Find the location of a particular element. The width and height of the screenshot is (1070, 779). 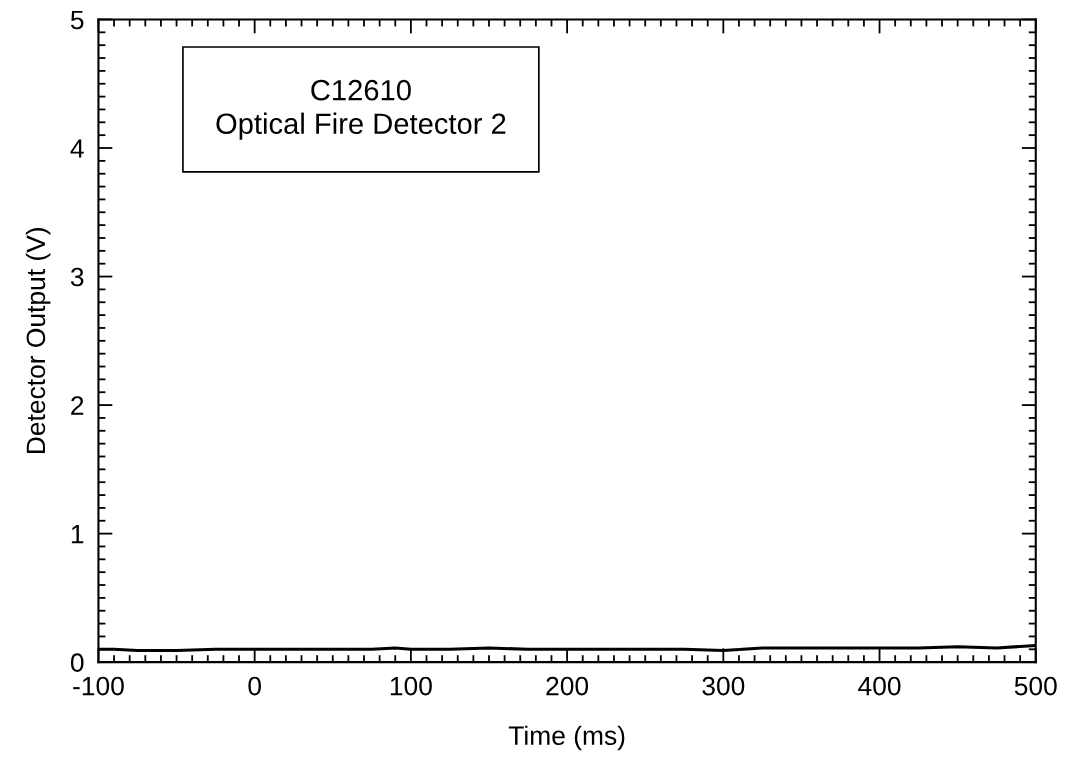

y-axis-title: Detector Output (V) is located at coordinates (38, 341).